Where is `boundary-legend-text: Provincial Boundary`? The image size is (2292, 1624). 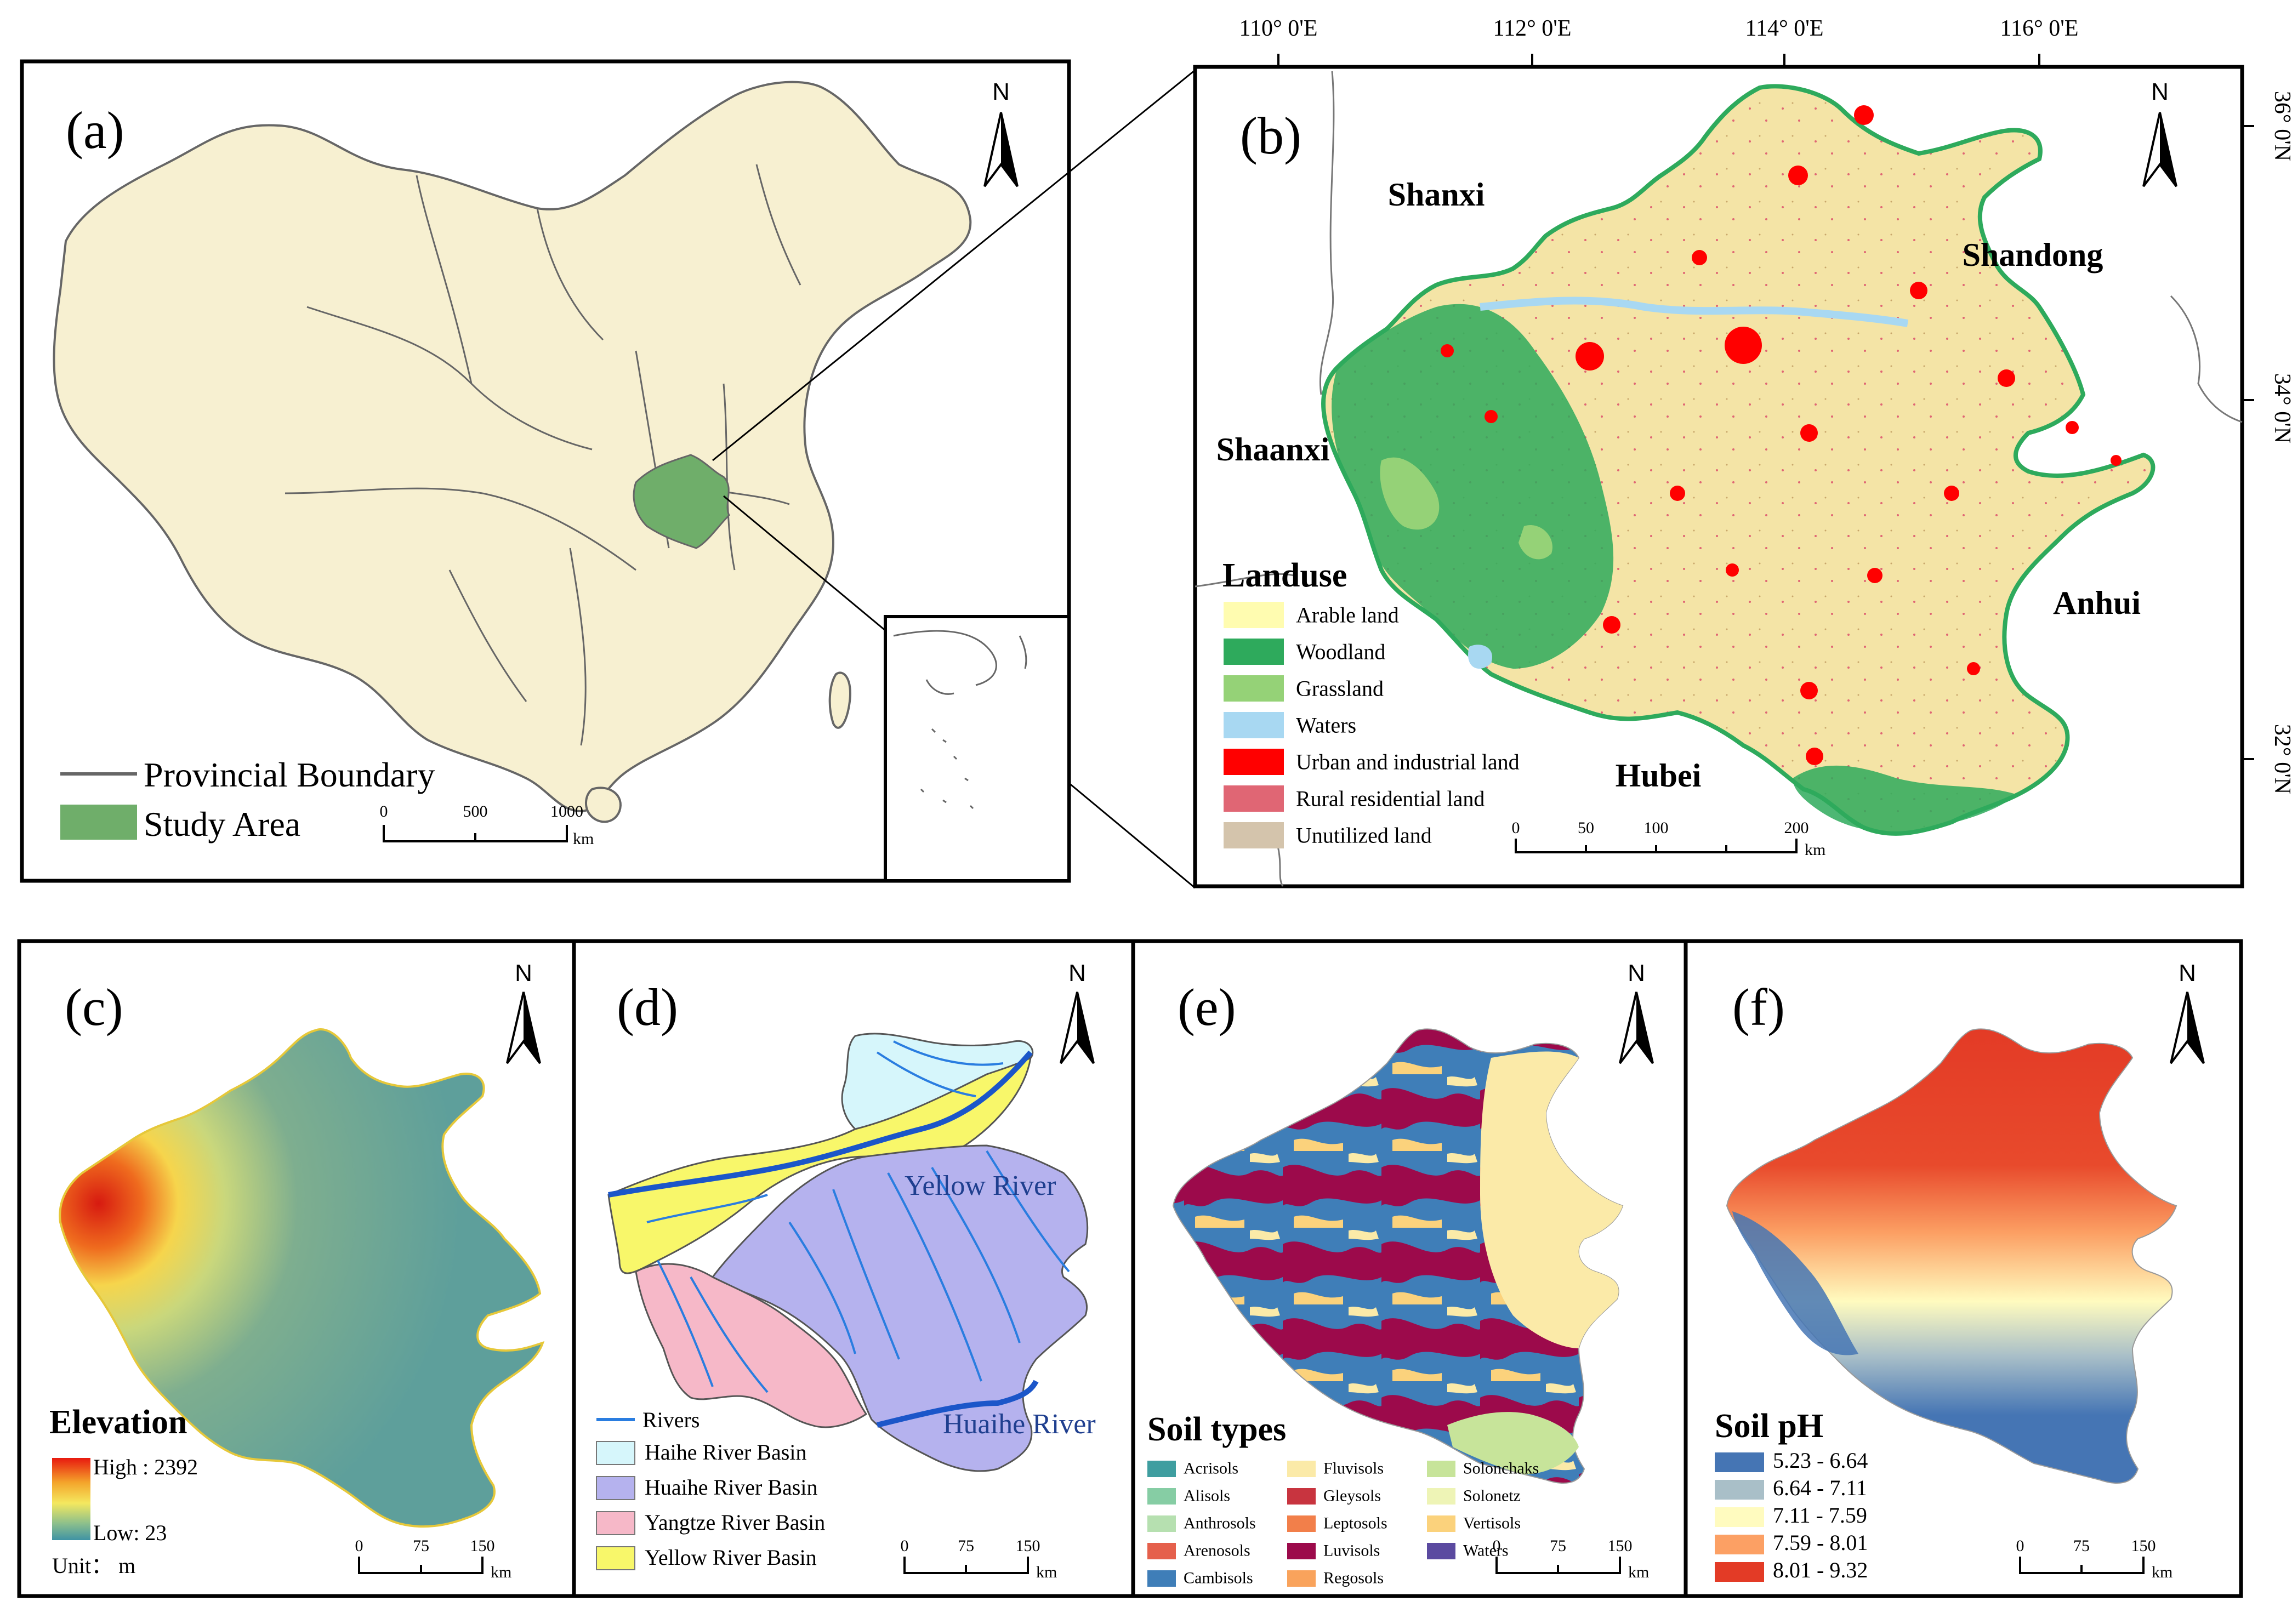
boundary-legend-text: Provincial Boundary is located at coordinates (289, 774).